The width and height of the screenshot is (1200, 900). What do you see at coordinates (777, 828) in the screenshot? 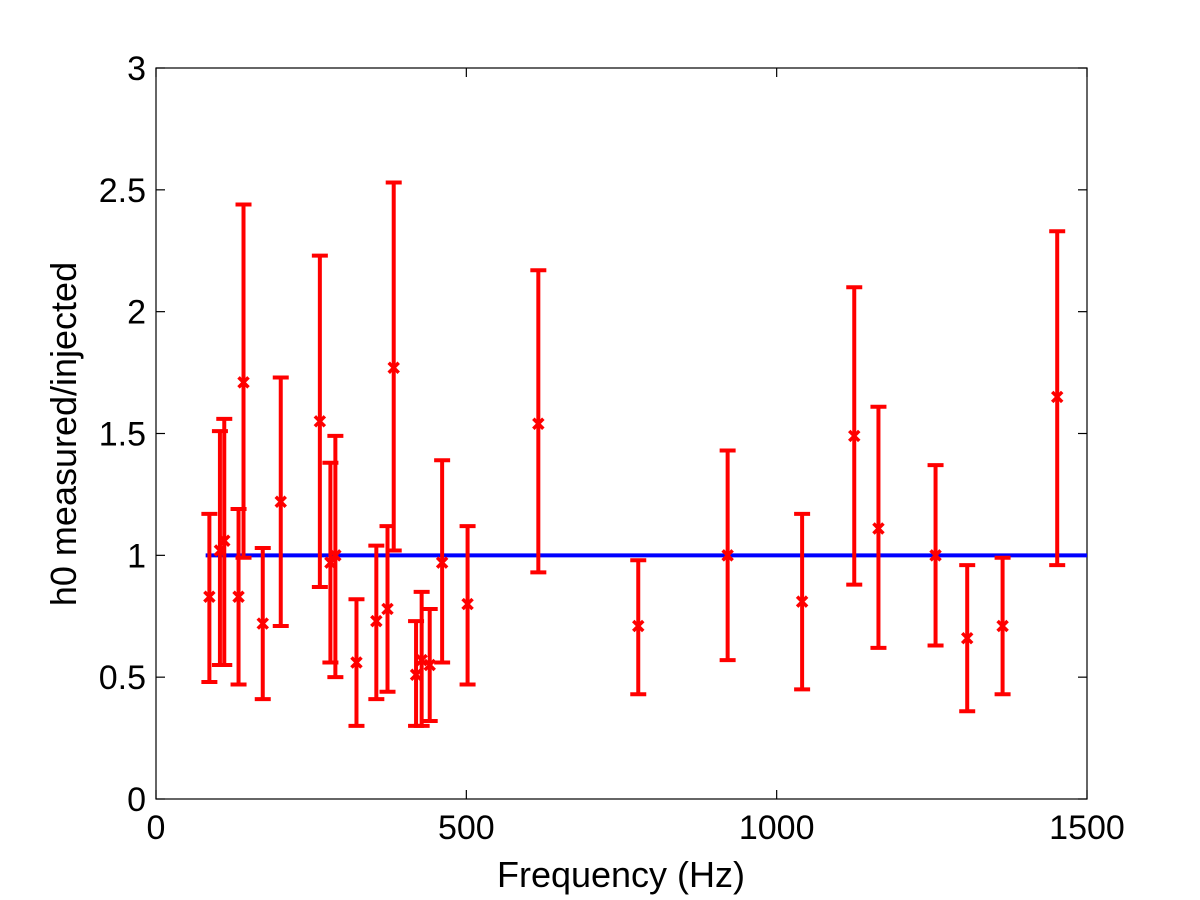
I see `x-tick-label: 1000` at bounding box center [777, 828].